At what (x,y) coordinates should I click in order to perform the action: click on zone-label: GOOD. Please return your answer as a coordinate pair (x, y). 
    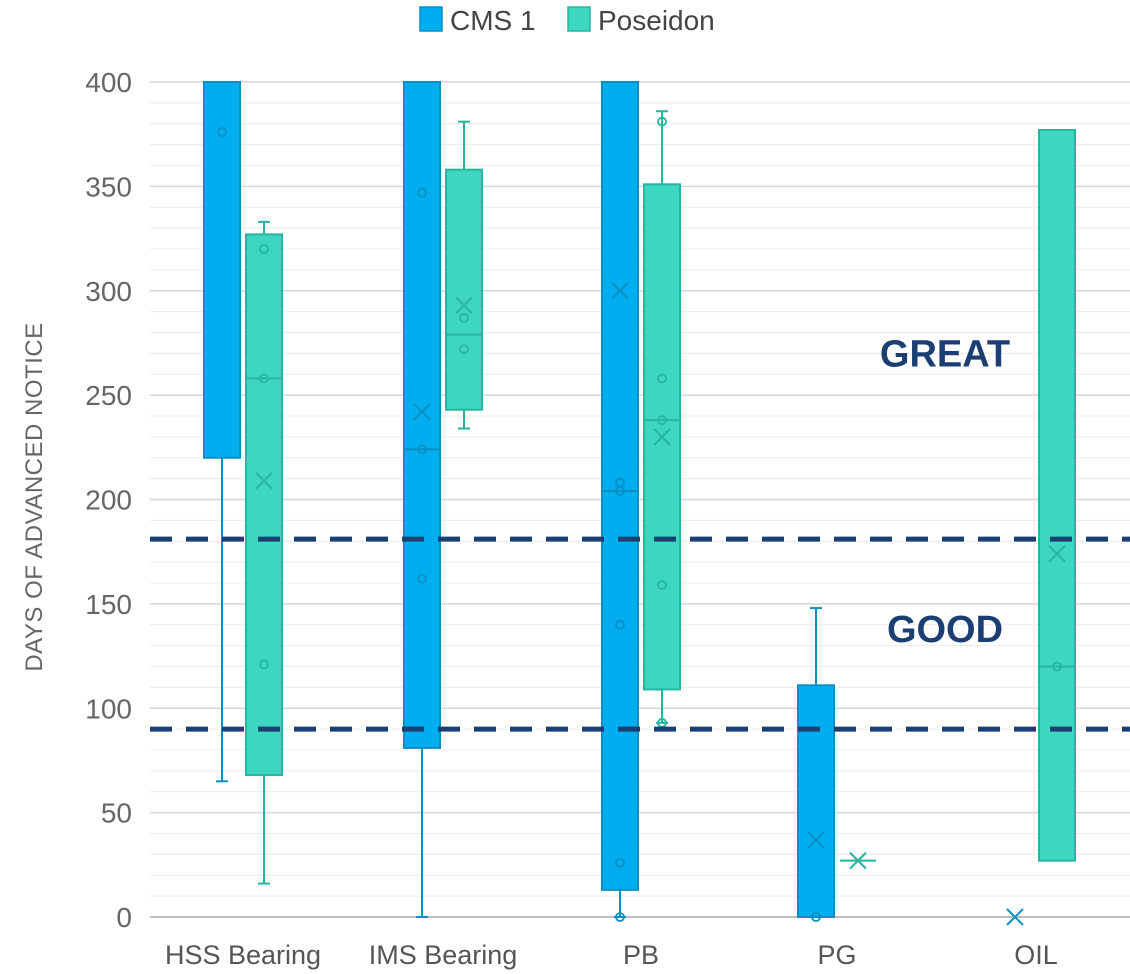
    Looking at the image, I should click on (945, 630).